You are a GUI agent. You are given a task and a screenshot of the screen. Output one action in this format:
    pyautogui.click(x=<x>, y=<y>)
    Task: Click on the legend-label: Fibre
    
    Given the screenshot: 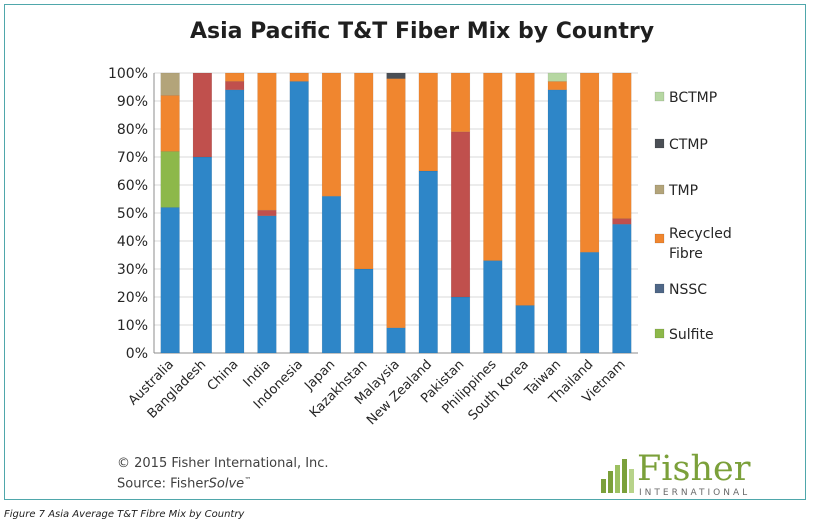 What is the action you would take?
    pyautogui.click(x=686, y=254)
    